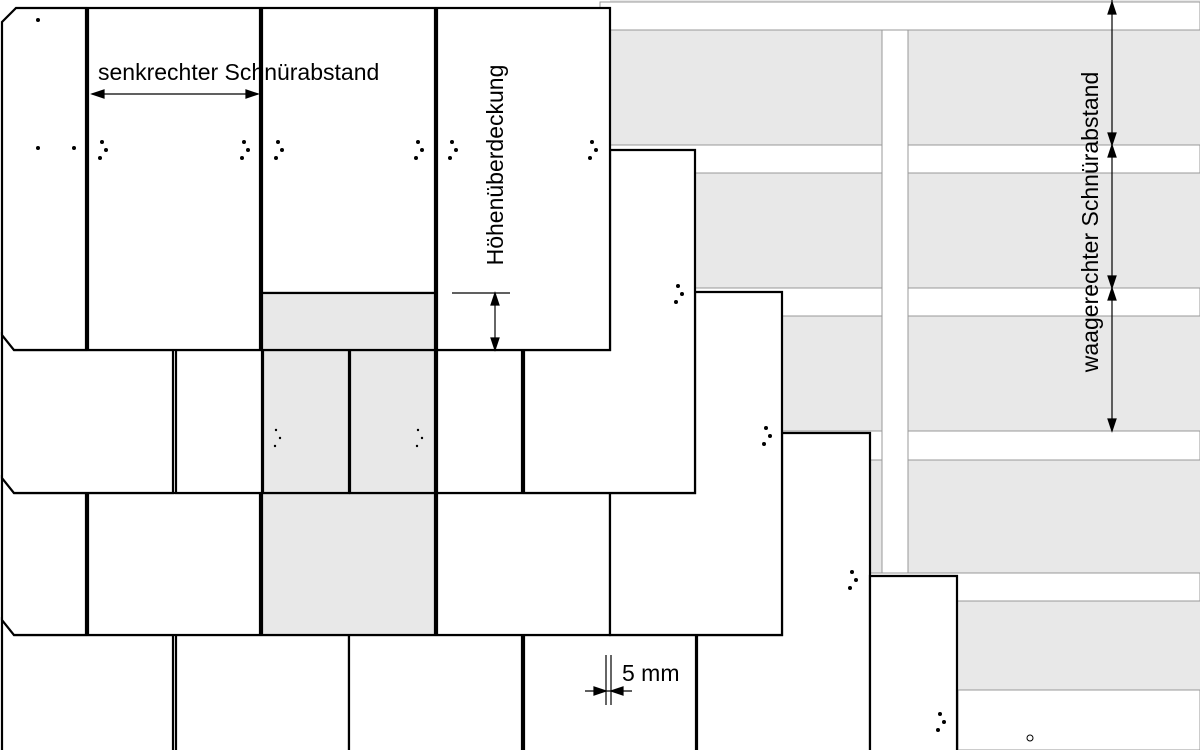 The image size is (1200, 750). I want to click on gap-label: 5 mm, so click(651, 673).